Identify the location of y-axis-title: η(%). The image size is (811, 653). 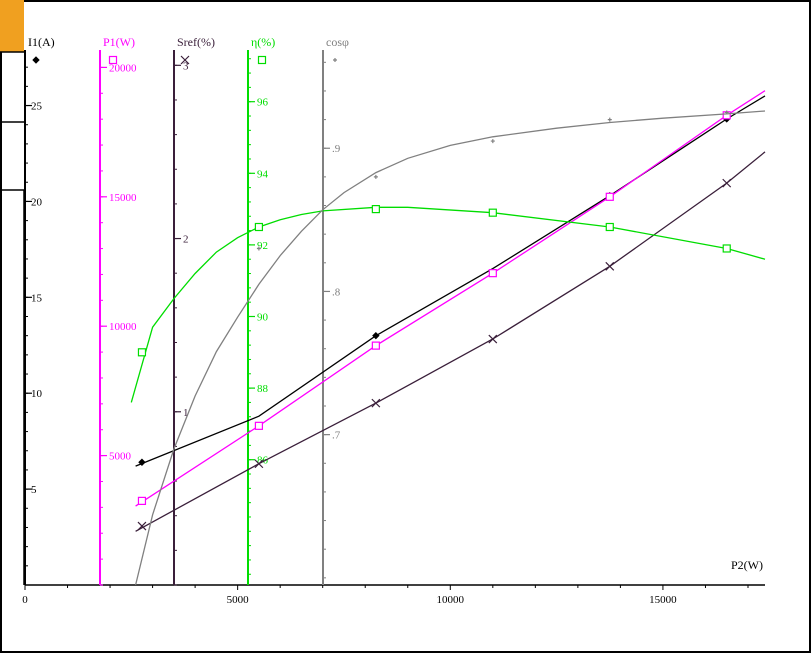
(263, 42).